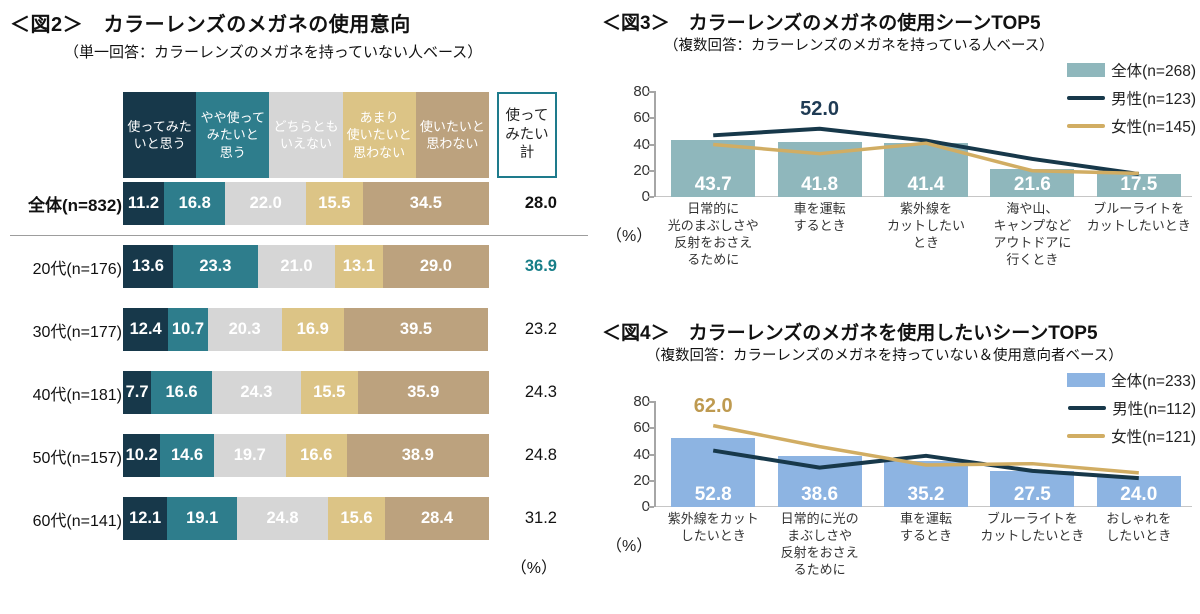  I want to click on fig3-legend: 全体(n=268) 男性(n=123) 女性(n=145), so click(1131, 98).